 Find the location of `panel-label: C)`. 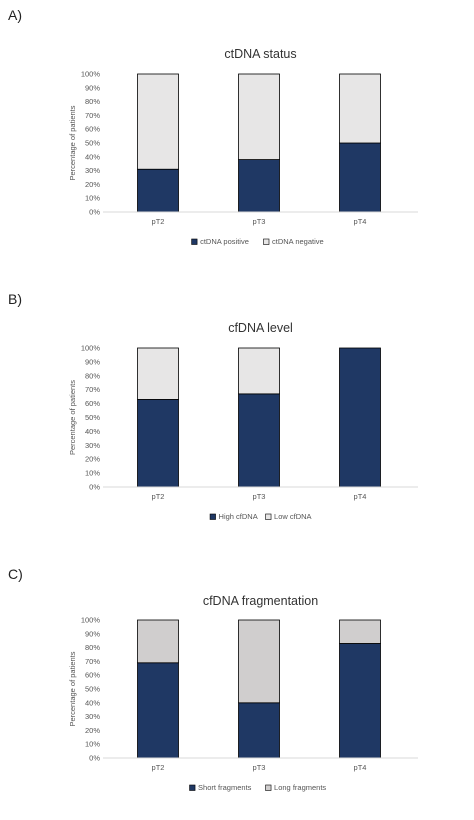

panel-label: C) is located at coordinates (15, 574).